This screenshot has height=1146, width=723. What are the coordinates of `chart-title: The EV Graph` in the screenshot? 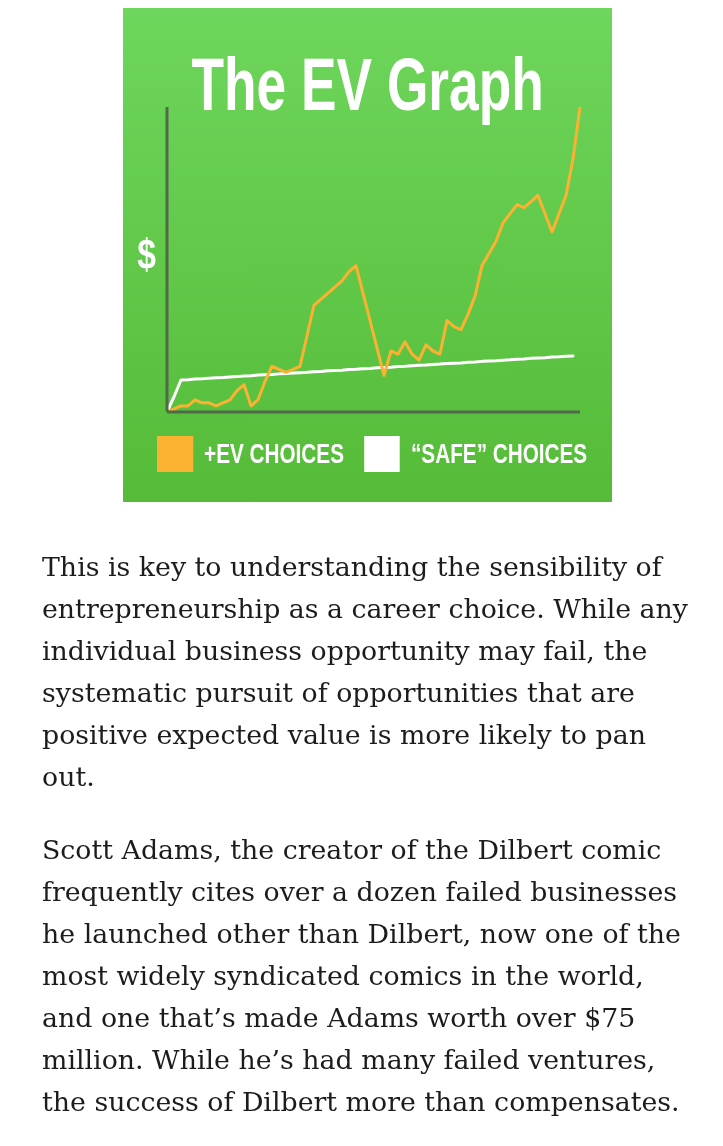 It's located at (367, 84).